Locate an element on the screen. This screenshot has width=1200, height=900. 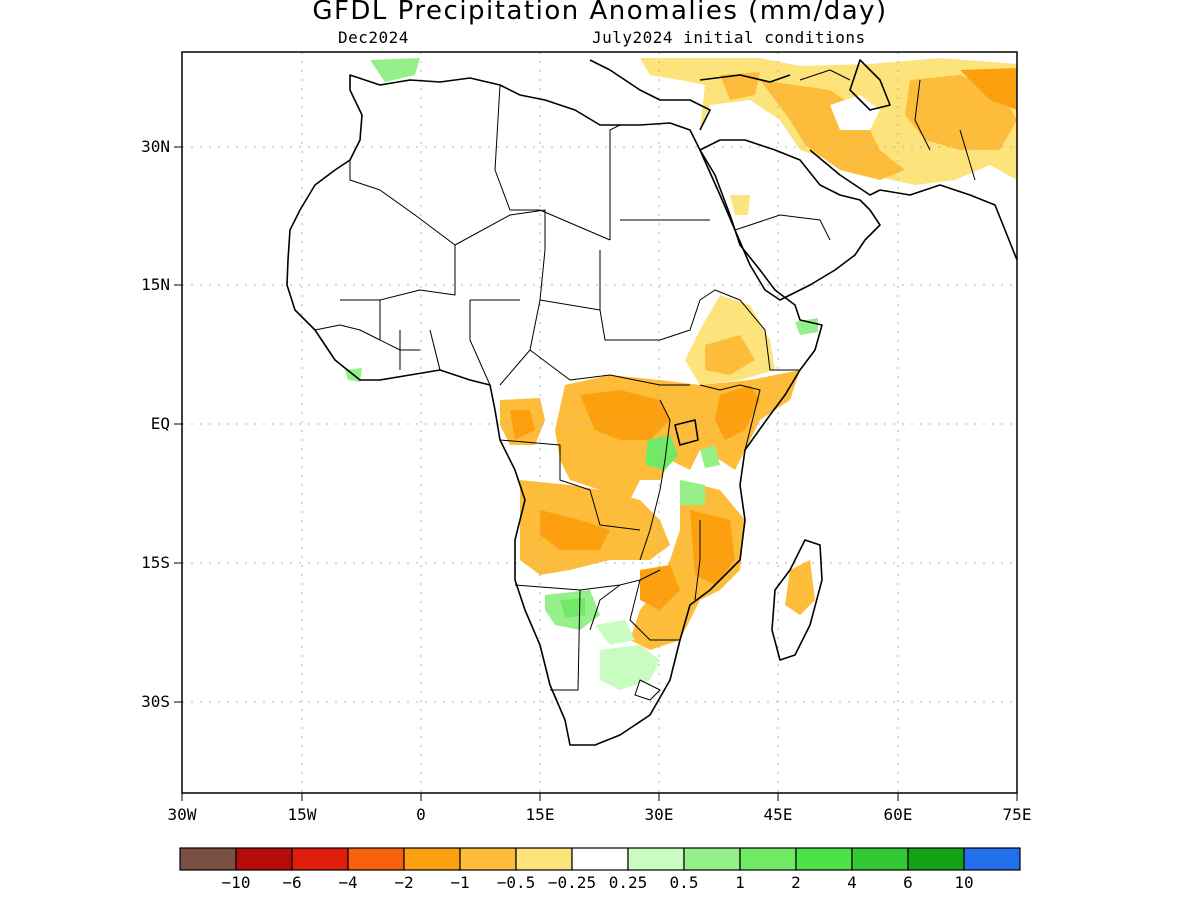
colorbar-label: 4 is located at coordinates (852, 882).